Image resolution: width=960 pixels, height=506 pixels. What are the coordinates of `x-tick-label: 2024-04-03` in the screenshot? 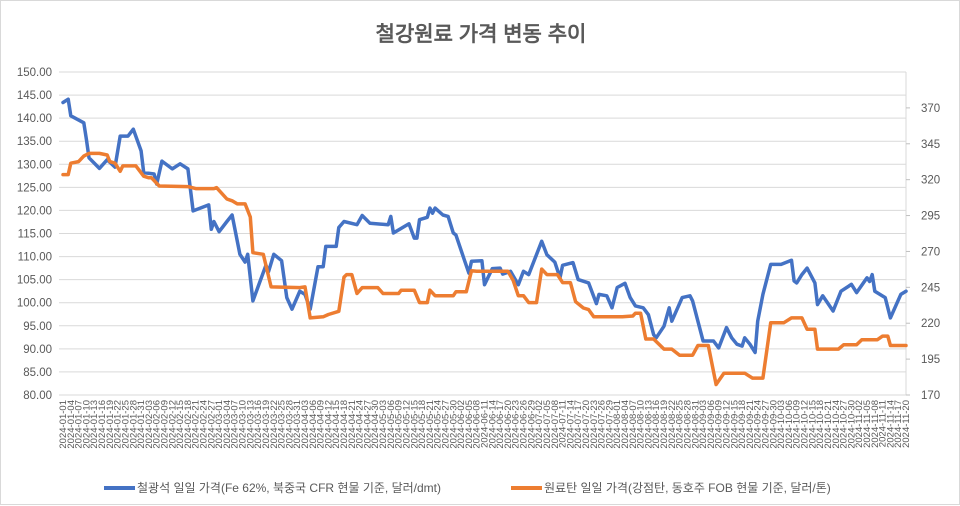 It's located at (305, 424).